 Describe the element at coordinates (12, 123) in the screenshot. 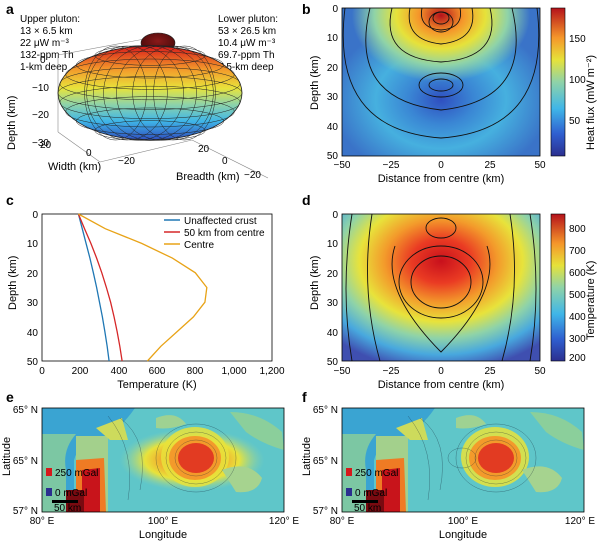

I see `panel-a-ylabel: Depth (km)` at that location.